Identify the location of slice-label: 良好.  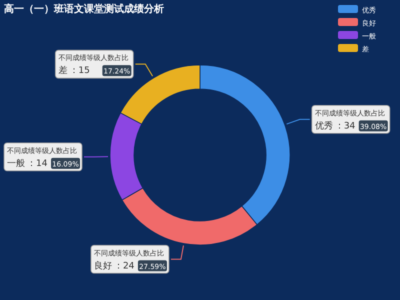
(103, 266).